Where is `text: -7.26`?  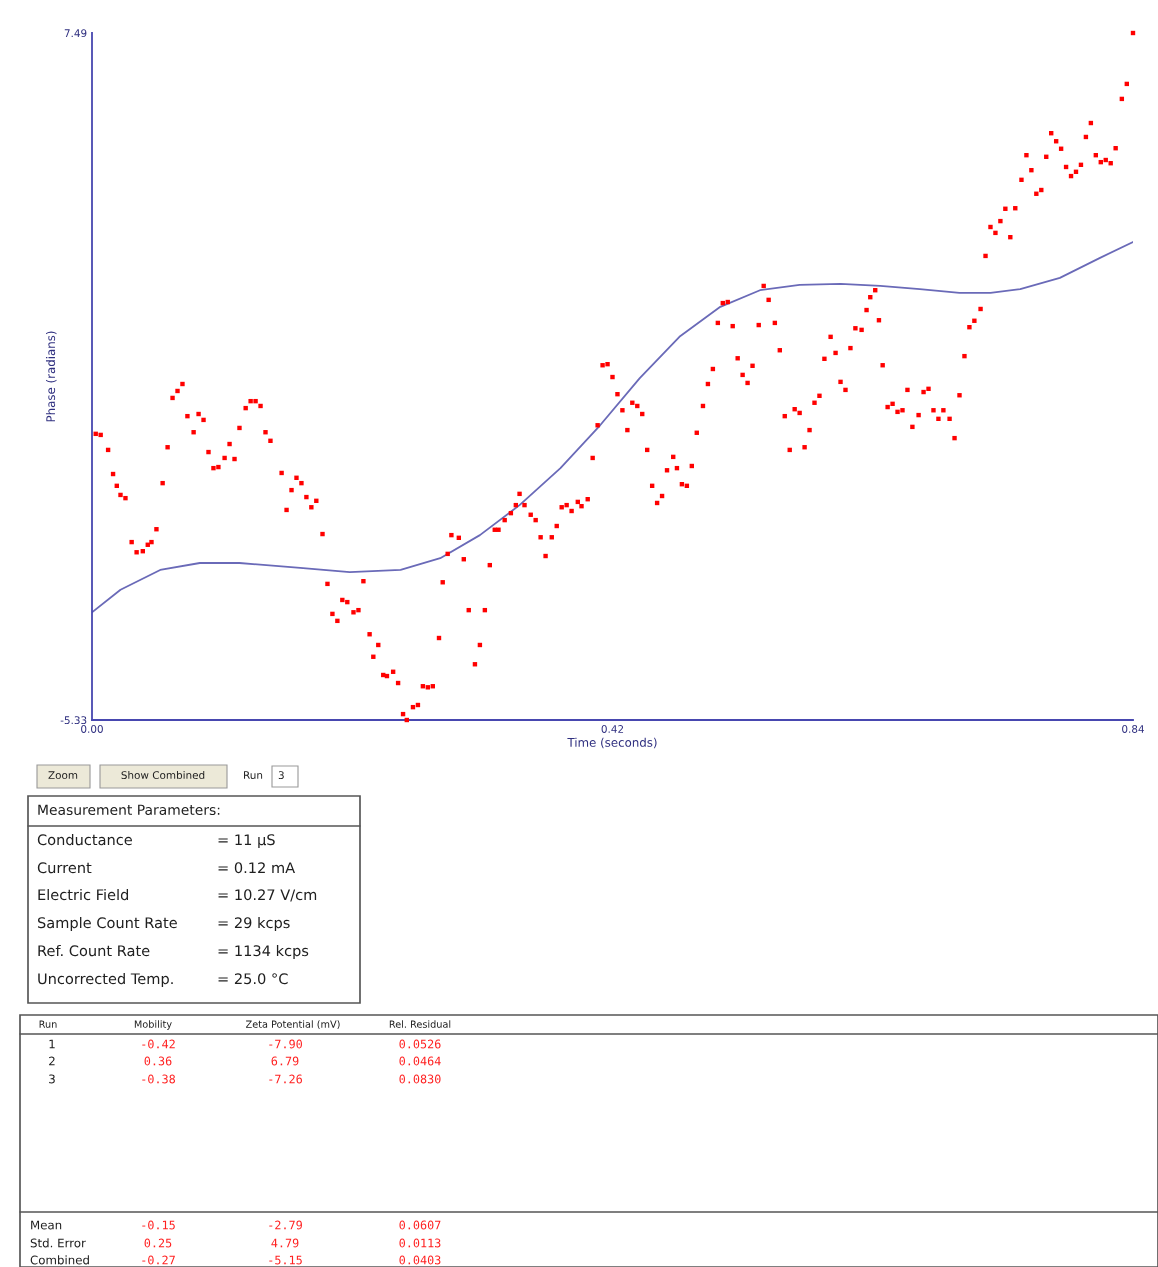
text: -7.26 is located at coordinates (285, 1079).